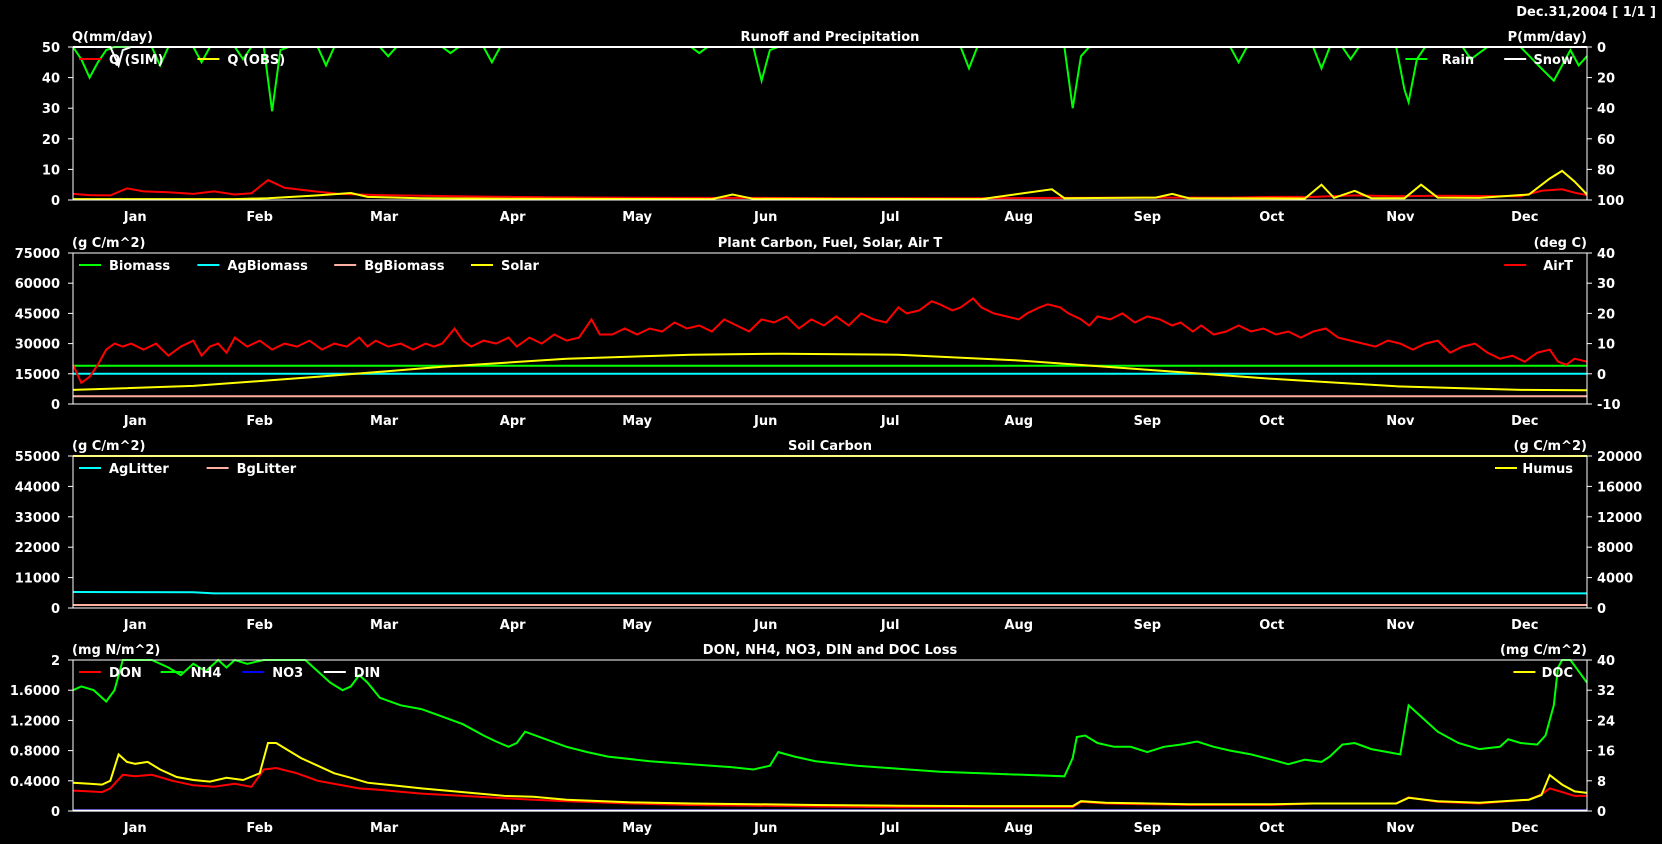 The image size is (1662, 844). I want to click on ytick-label-runoff-1: 10, so click(51, 170).